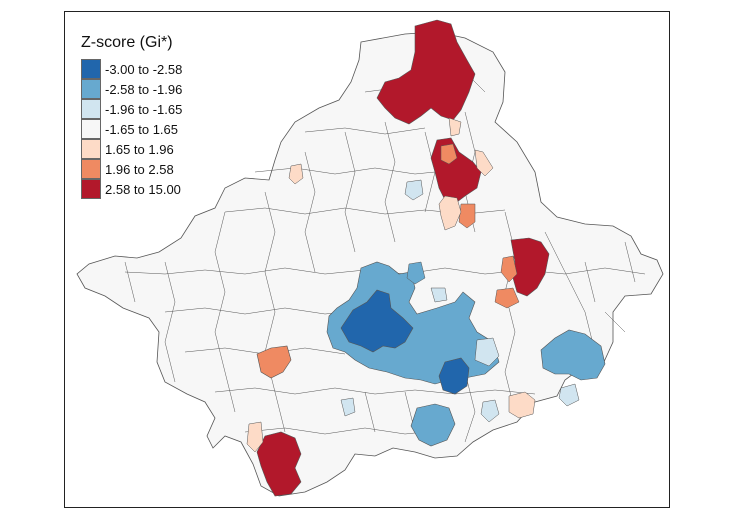  I want to click on orange-north-a, so click(449, 154).